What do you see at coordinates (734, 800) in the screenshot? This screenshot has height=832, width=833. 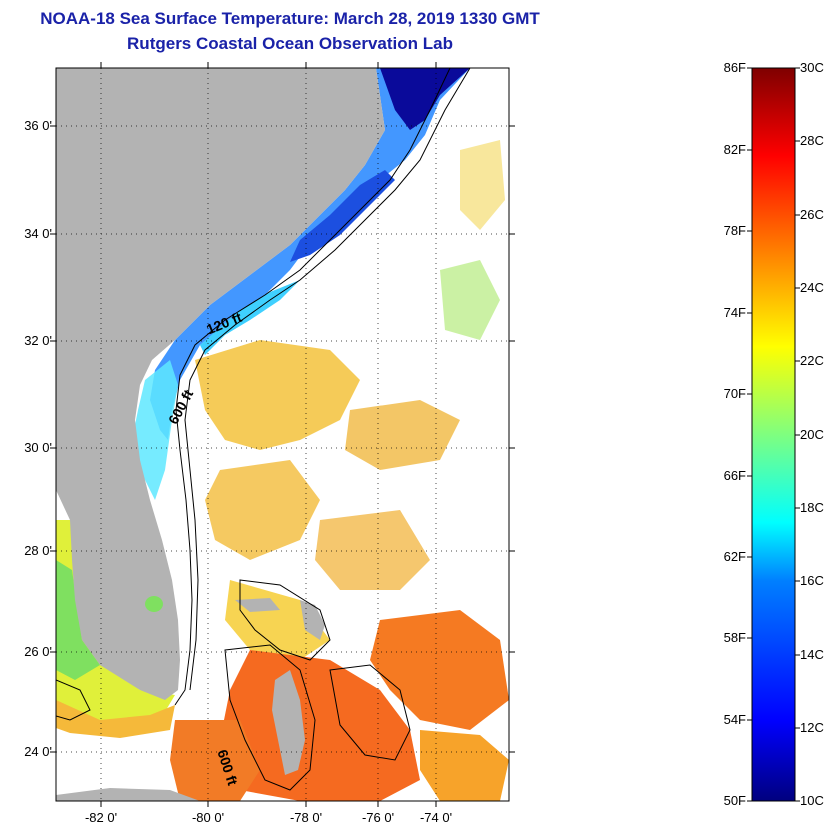 I see `colorbar-f-label: 50F` at bounding box center [734, 800].